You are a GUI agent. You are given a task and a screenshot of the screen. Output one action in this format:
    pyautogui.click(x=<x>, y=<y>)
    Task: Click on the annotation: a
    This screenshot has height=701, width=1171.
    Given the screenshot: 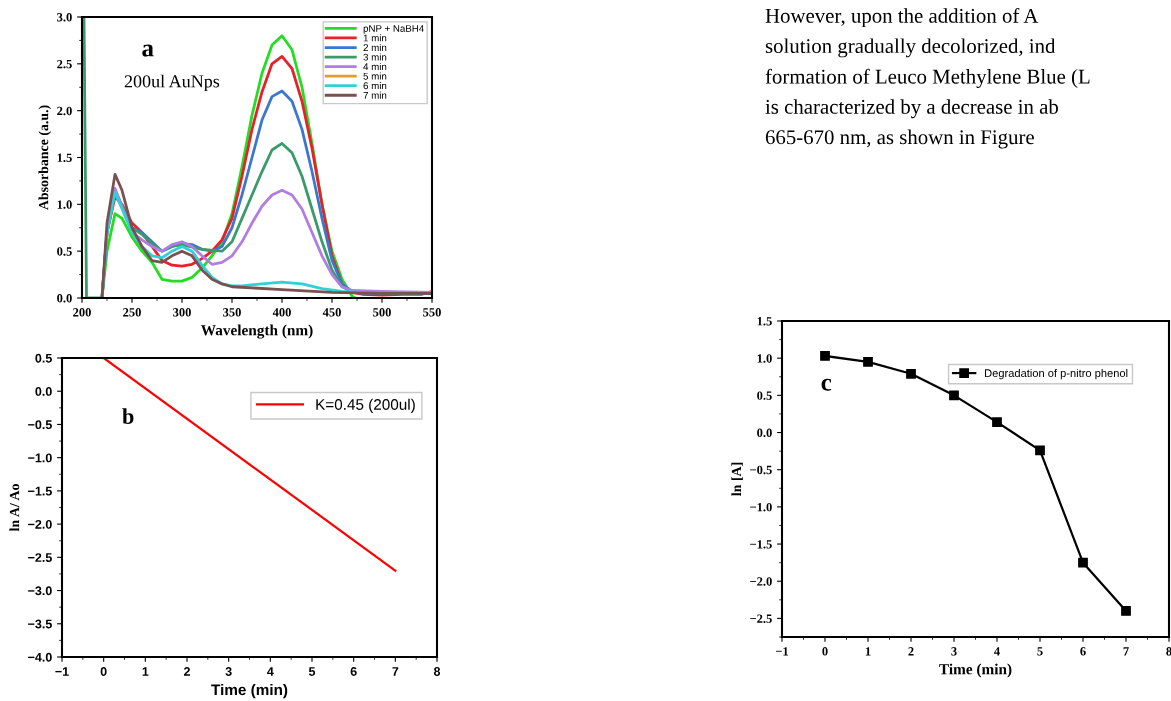 What is the action you would take?
    pyautogui.click(x=148, y=50)
    